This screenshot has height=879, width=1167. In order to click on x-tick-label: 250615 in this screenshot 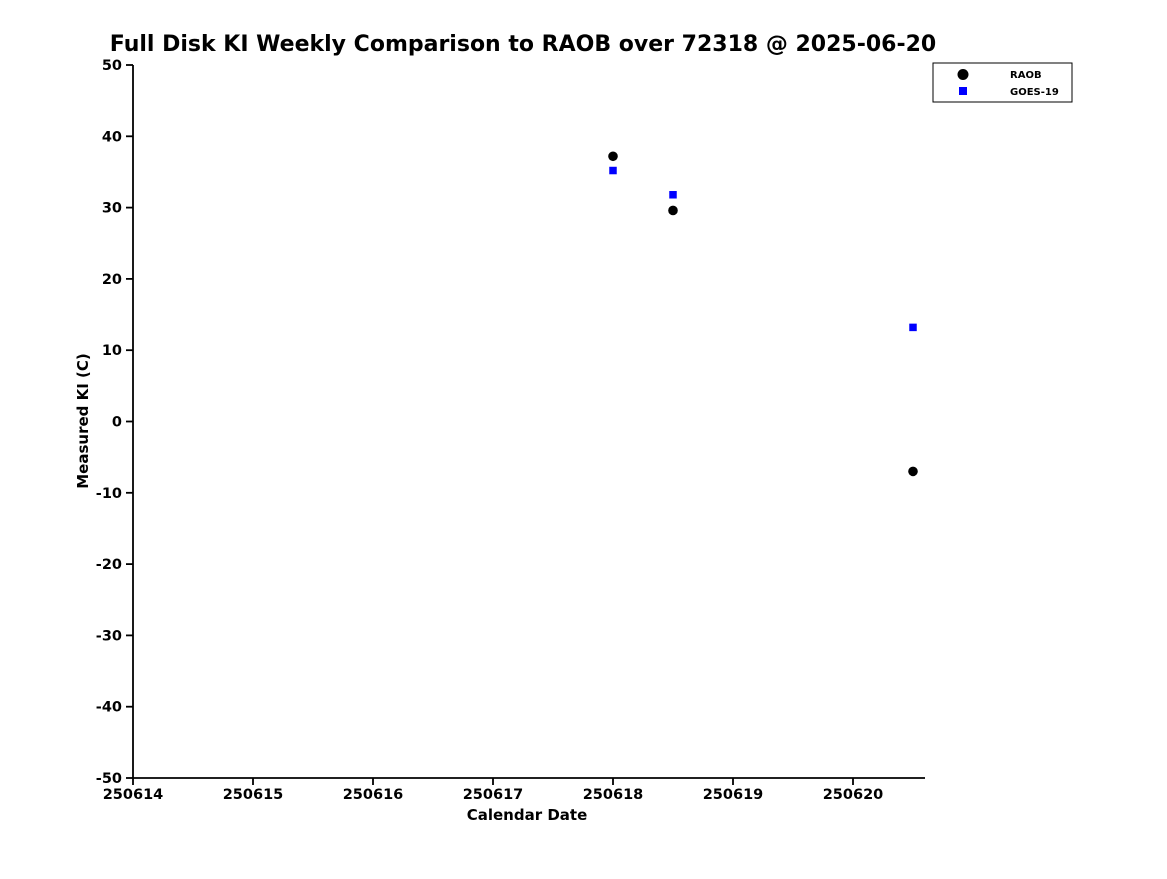, I will do `click(253, 795)`.